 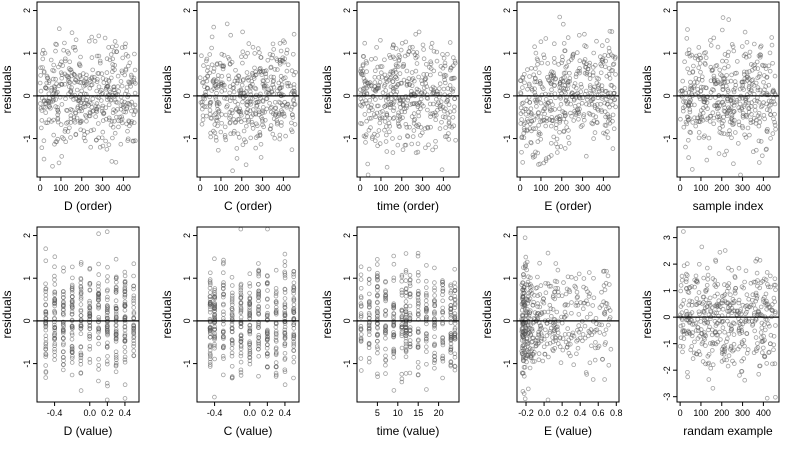 I want to click on y-tick-label: -1, so click(x=27, y=364).